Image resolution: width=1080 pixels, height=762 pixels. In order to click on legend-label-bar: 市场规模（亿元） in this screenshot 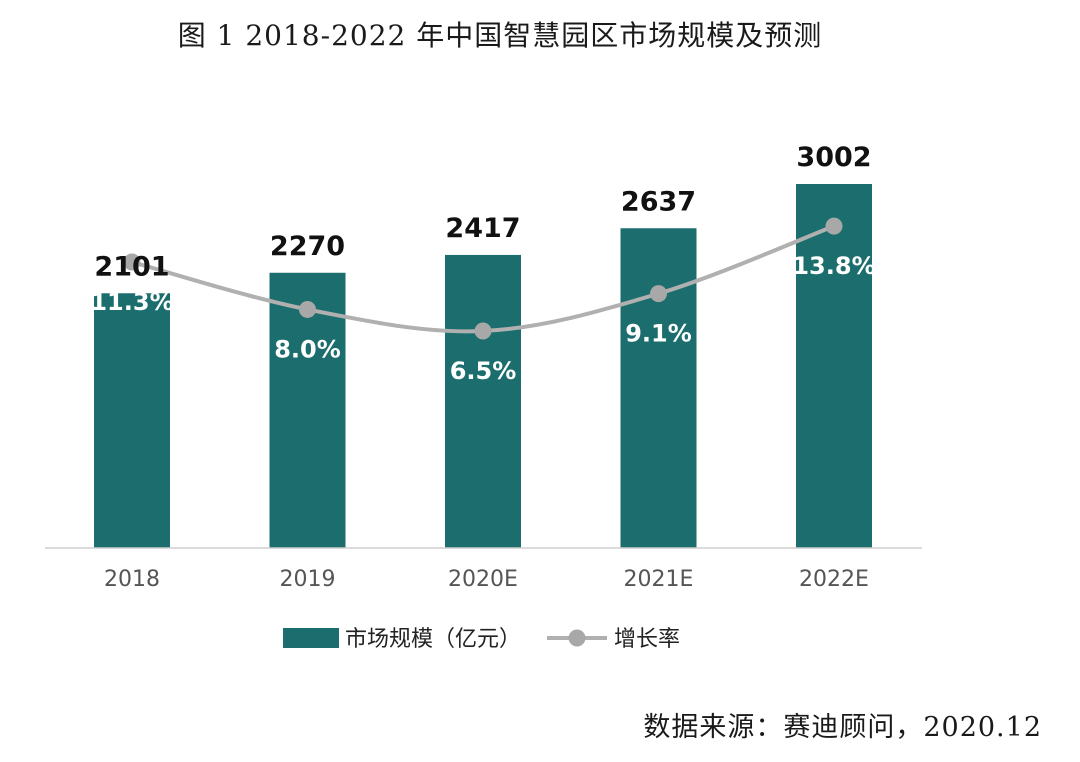, I will do `click(433, 639)`.